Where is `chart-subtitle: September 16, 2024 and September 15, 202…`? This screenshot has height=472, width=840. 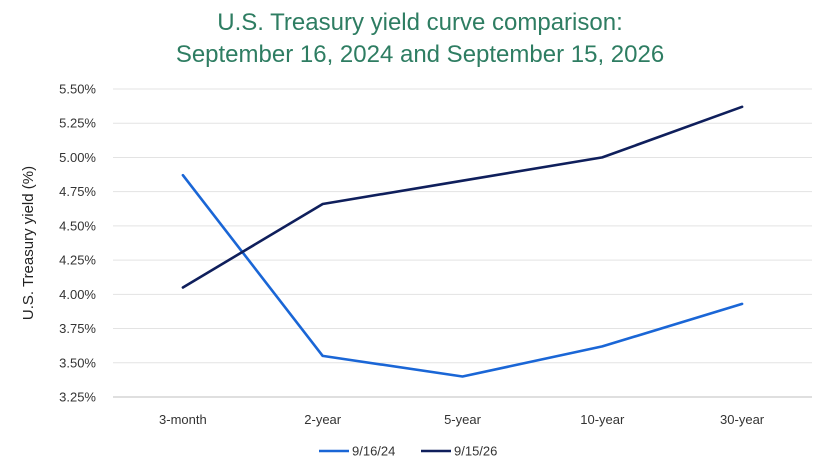
chart-subtitle: September 16, 2024 and September 15, 202… is located at coordinates (420, 54).